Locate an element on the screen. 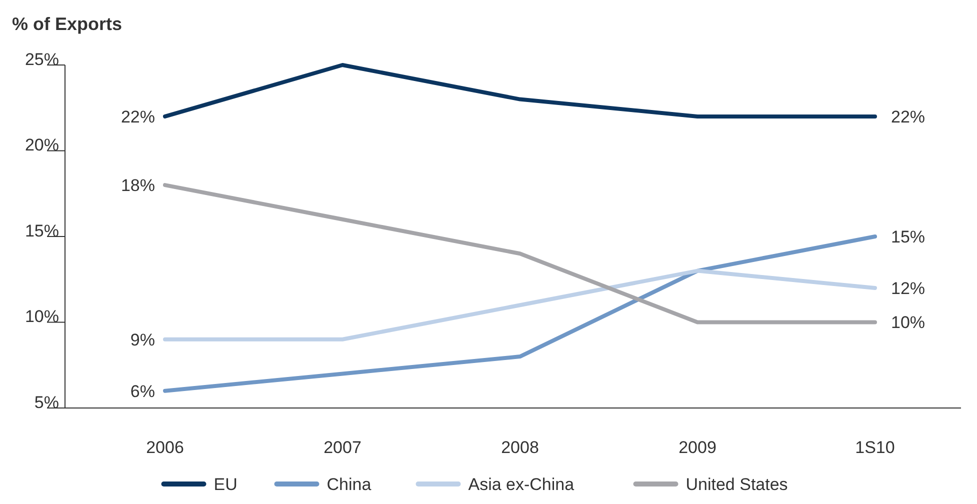 The image size is (977, 504). x-tick-label: 2006 is located at coordinates (165, 447).